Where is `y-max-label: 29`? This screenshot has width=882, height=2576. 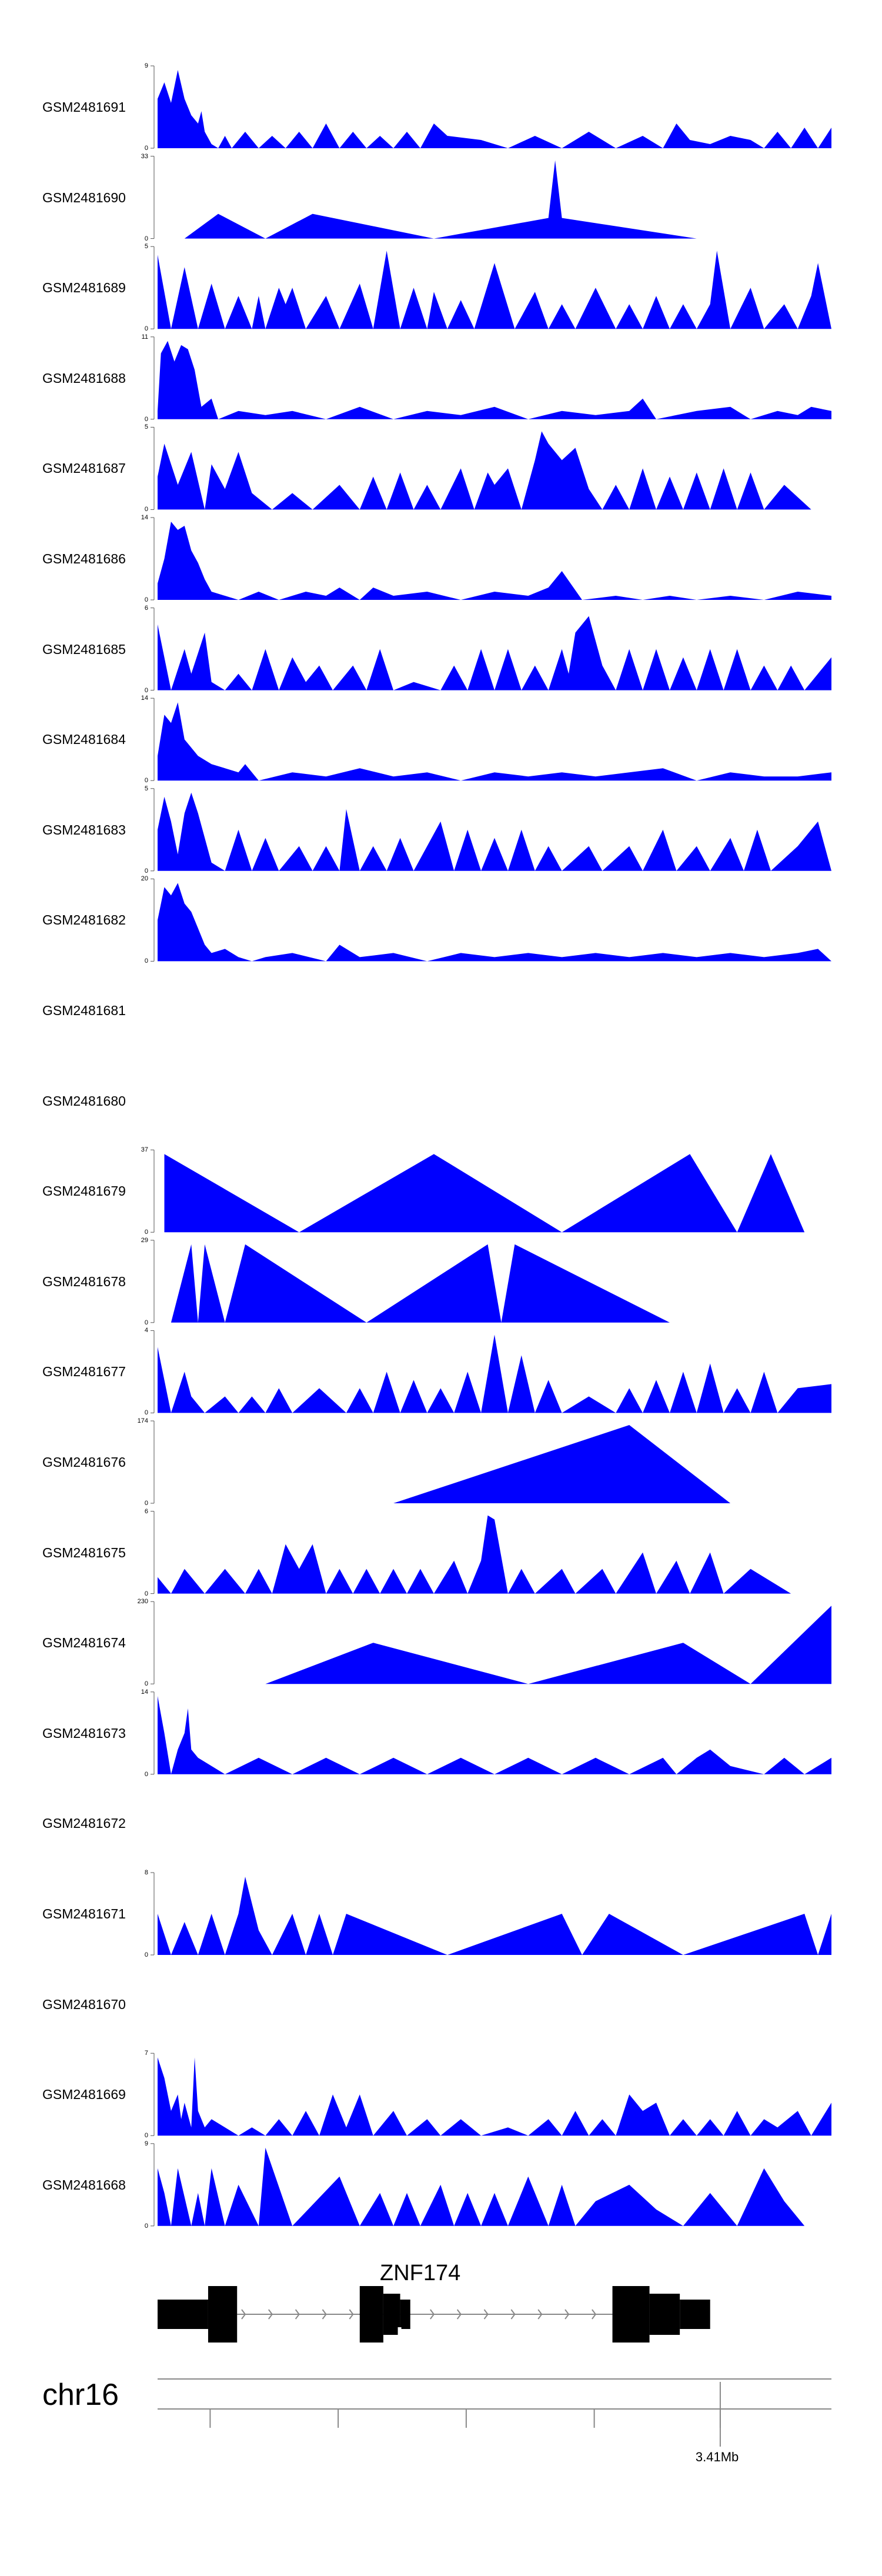
y-max-label: 29 is located at coordinates (144, 1240).